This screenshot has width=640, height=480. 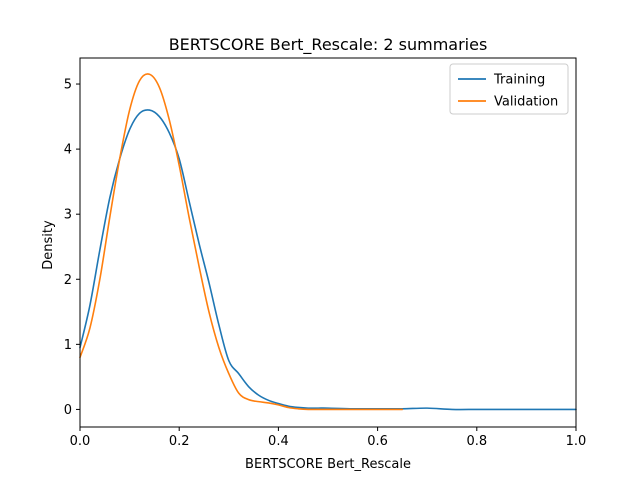 What do you see at coordinates (377, 441) in the screenshot?
I see `x-tick-label: 0.6` at bounding box center [377, 441].